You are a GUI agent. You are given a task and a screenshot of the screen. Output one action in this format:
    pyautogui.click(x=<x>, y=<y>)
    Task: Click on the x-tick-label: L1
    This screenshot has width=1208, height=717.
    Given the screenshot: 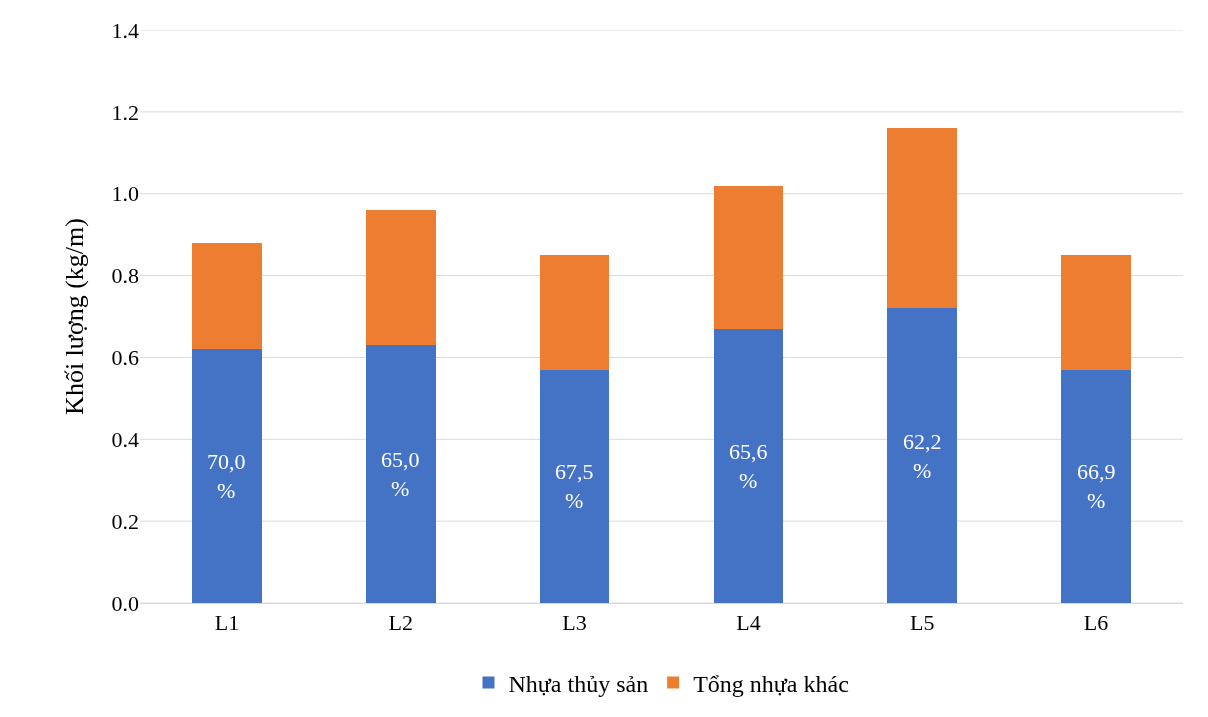 What is the action you would take?
    pyautogui.click(x=227, y=623)
    